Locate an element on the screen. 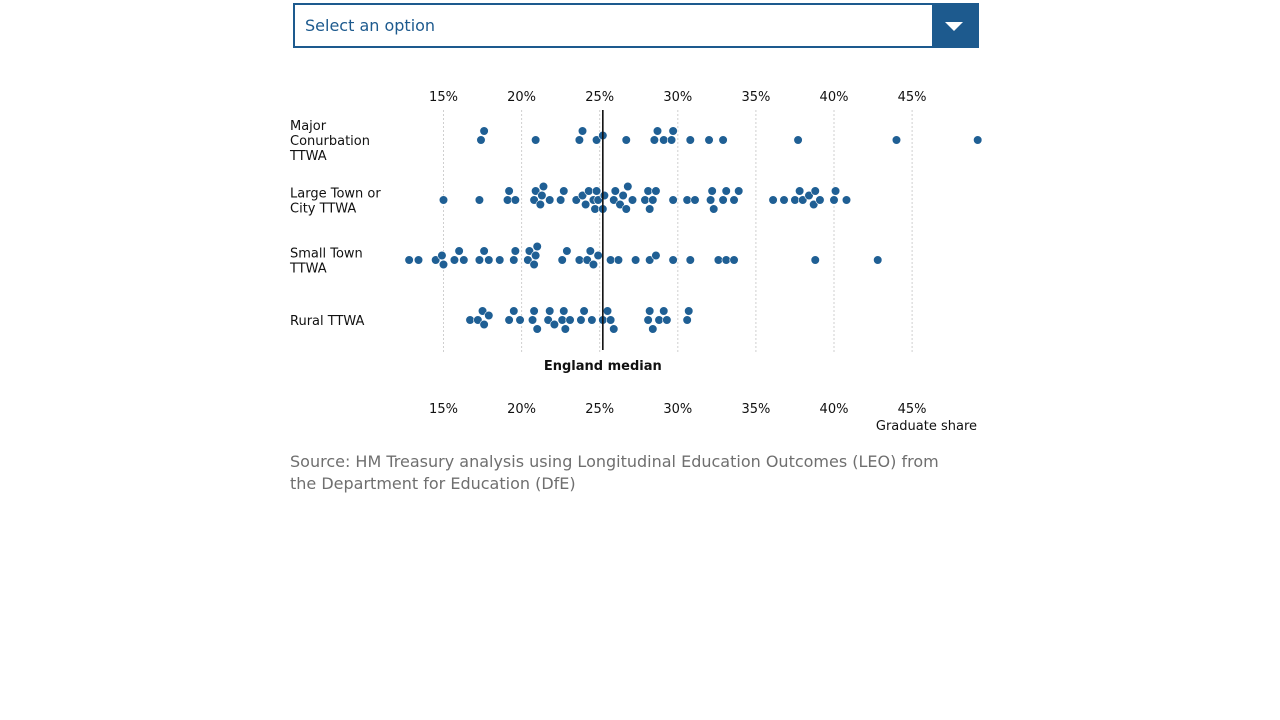 Image resolution: width=1280 pixels, height=720 pixels. x-tick-label-bottom: 45% is located at coordinates (912, 409).